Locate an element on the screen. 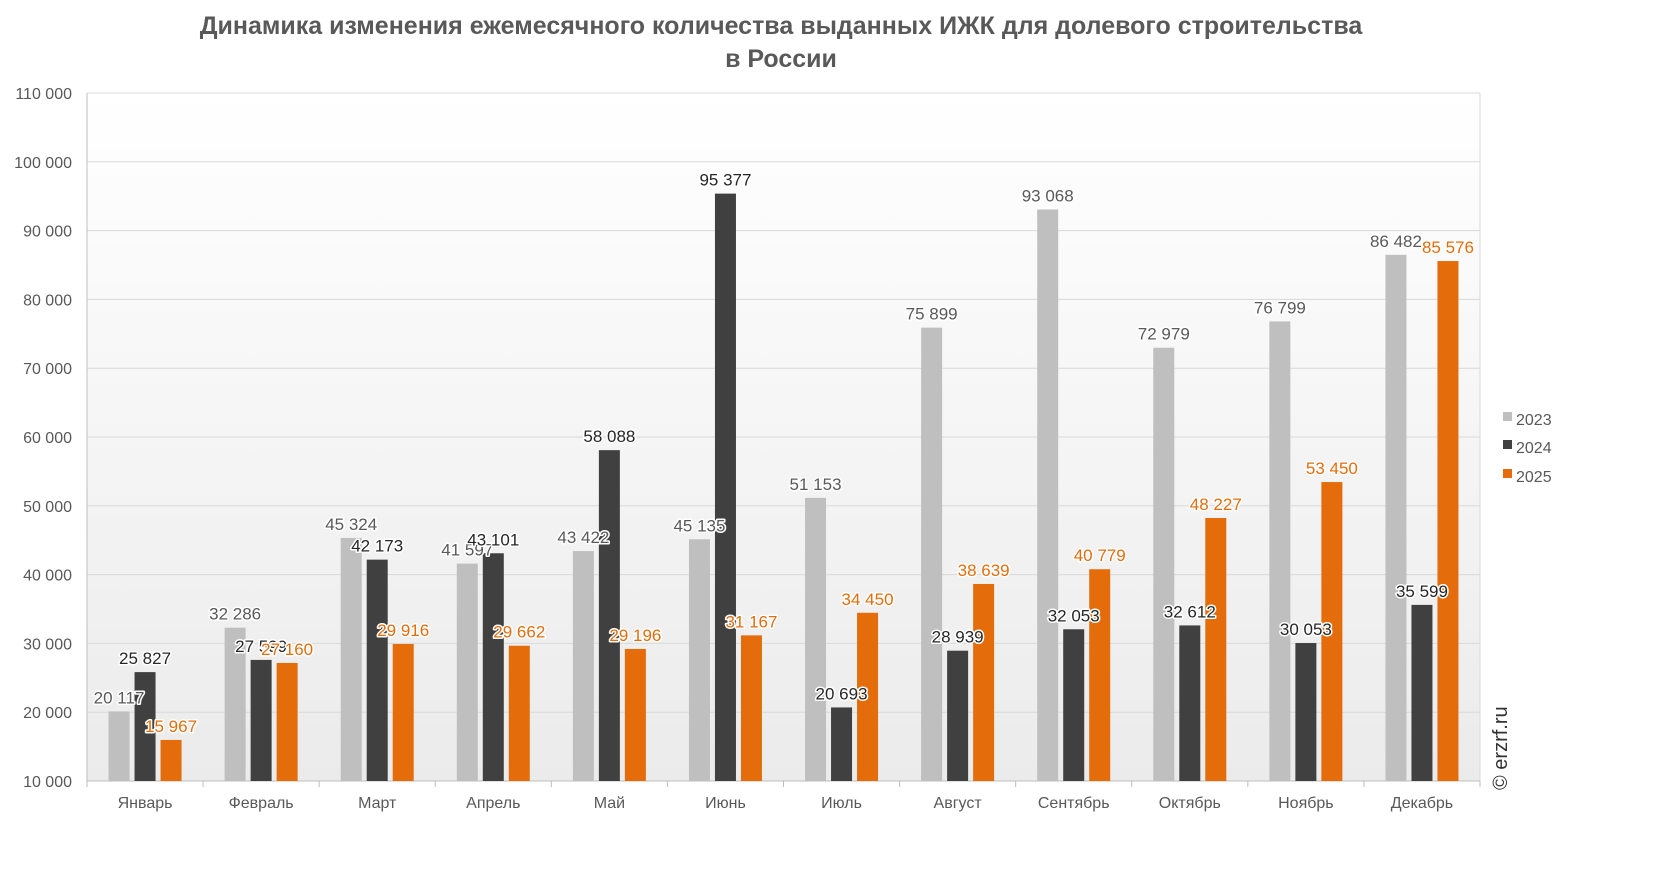  data-label-2024: 35 599 is located at coordinates (1422, 591).